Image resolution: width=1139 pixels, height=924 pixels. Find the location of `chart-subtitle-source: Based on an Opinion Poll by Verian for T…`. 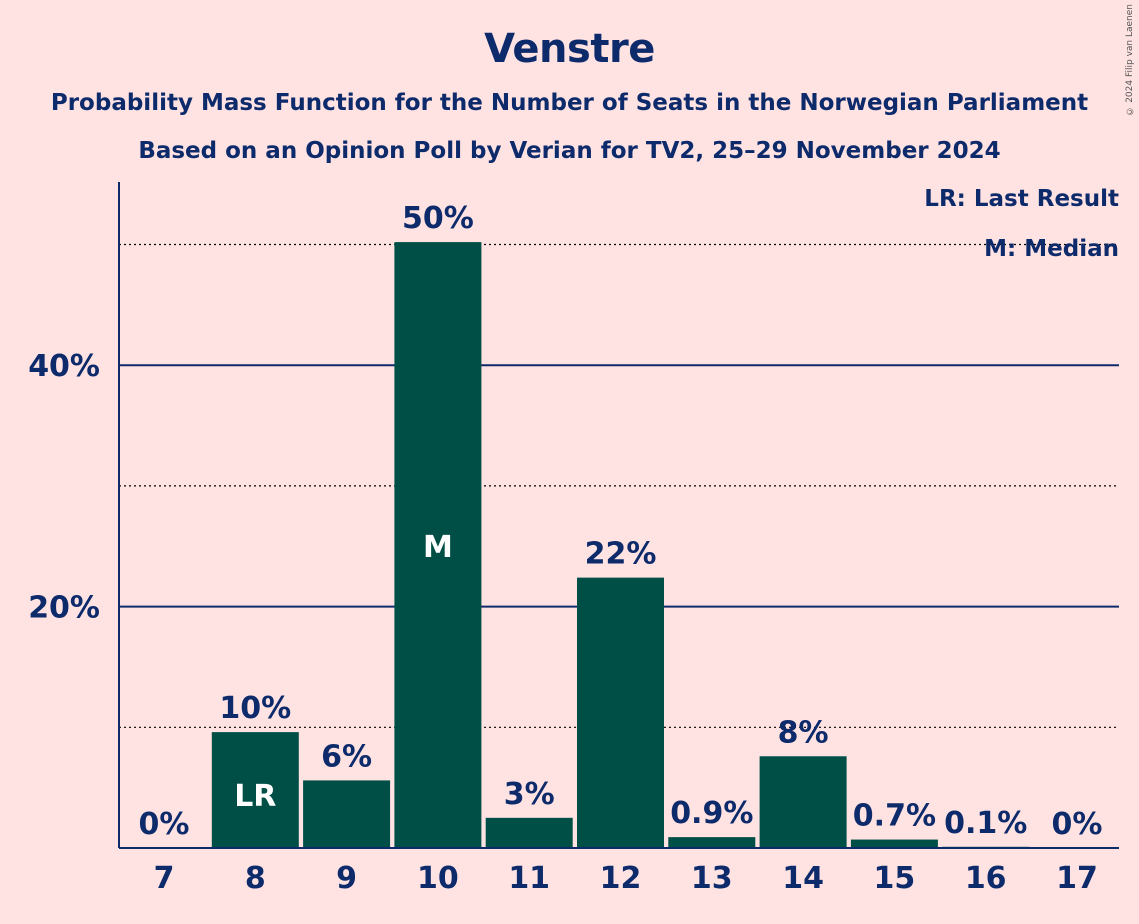

chart-subtitle-source: Based on an Opinion Poll by Verian for T… is located at coordinates (569, 151).